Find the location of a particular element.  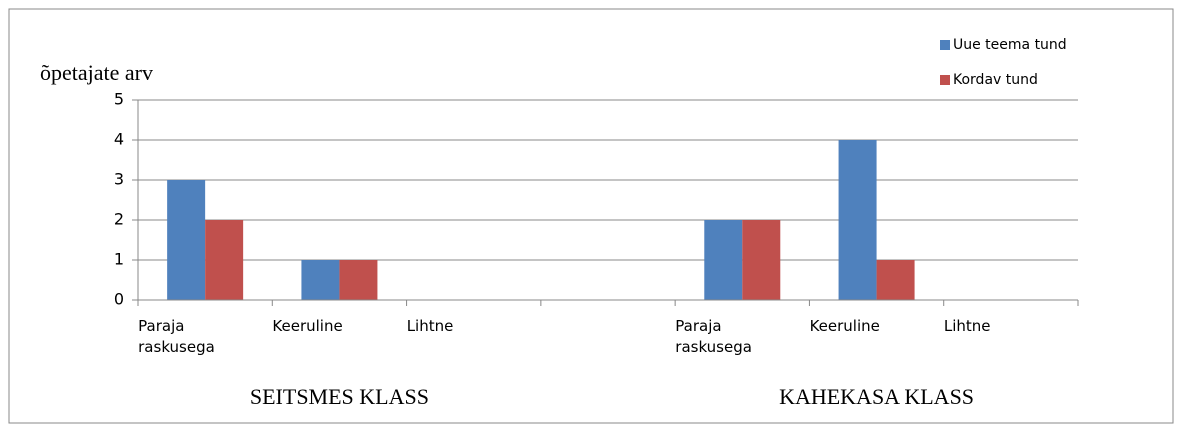

y-tick-label: 4 is located at coordinates (119, 139).